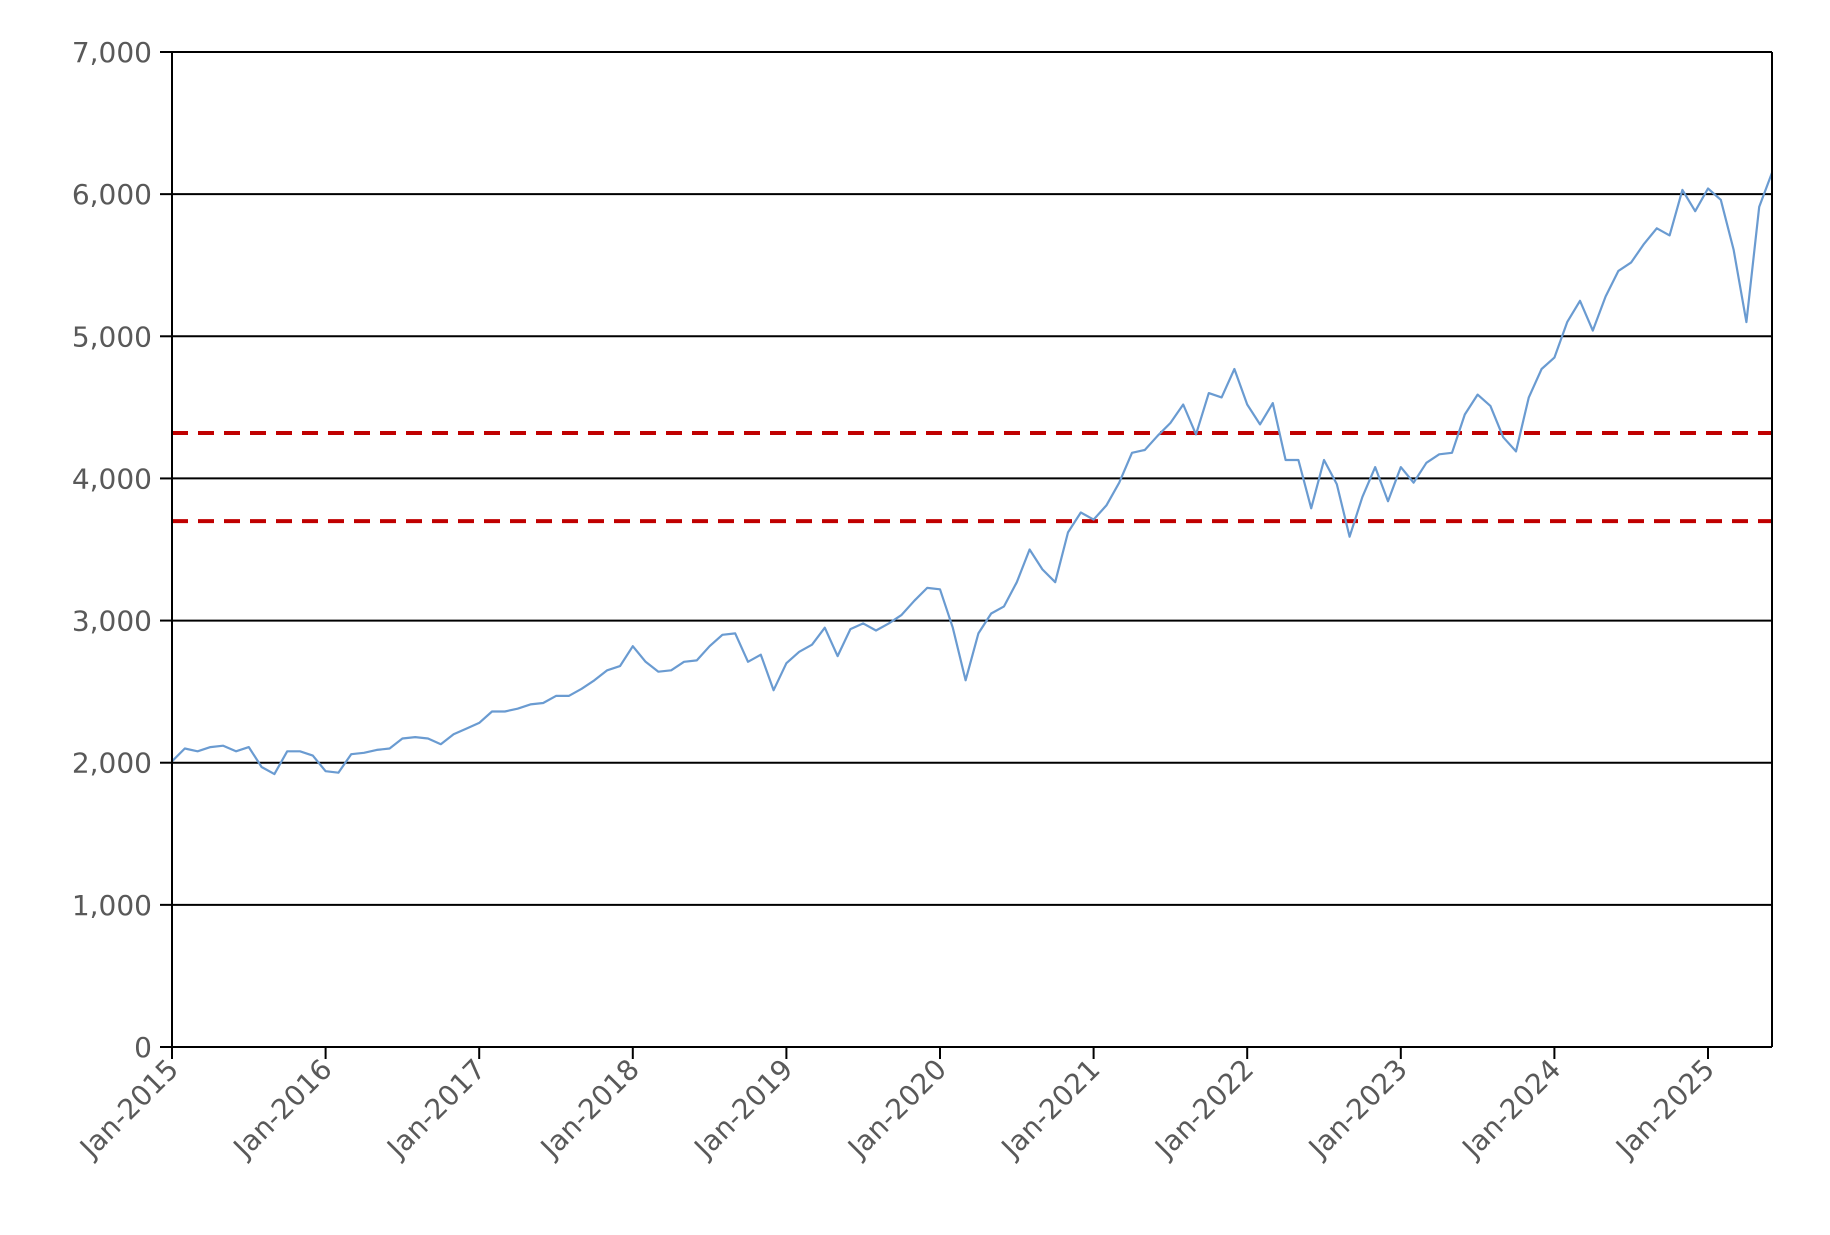 The height and width of the screenshot is (1235, 1830). What do you see at coordinates (435, 1109) in the screenshot?
I see `x-tick-label: Jan-2017` at bounding box center [435, 1109].